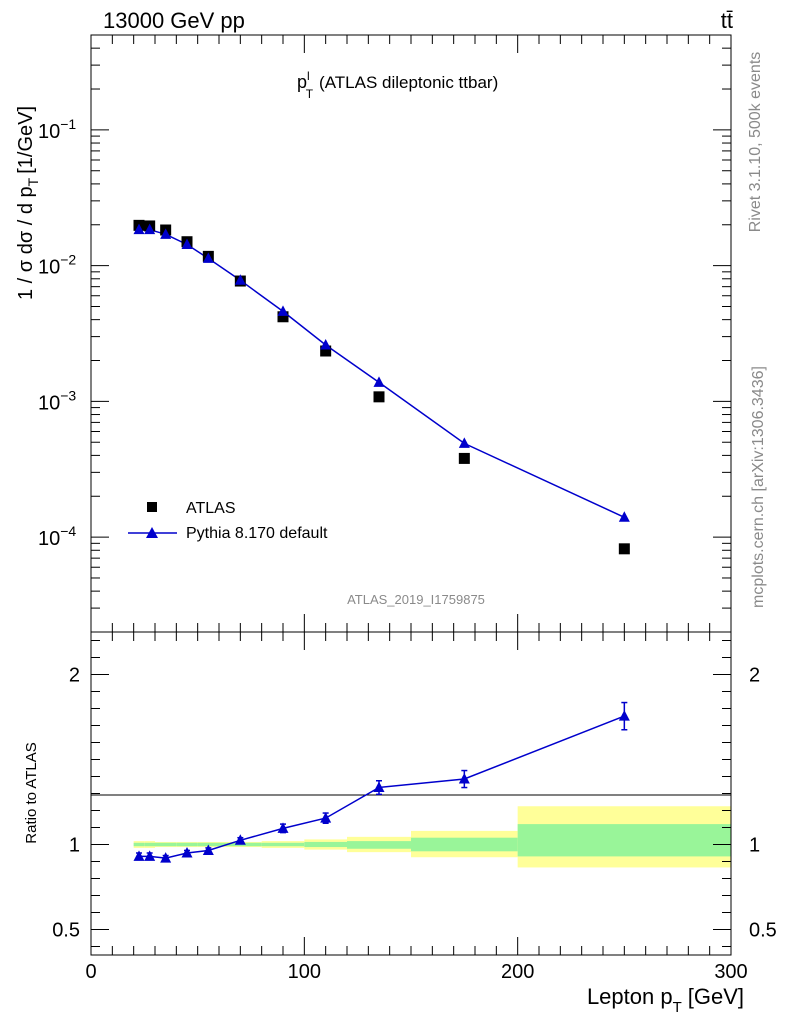 The image size is (786, 1024). Describe the element at coordinates (397, 85) in the screenshot. I see `main-plot-title: pl T(ATLAS dileptonic ttbar)` at that location.